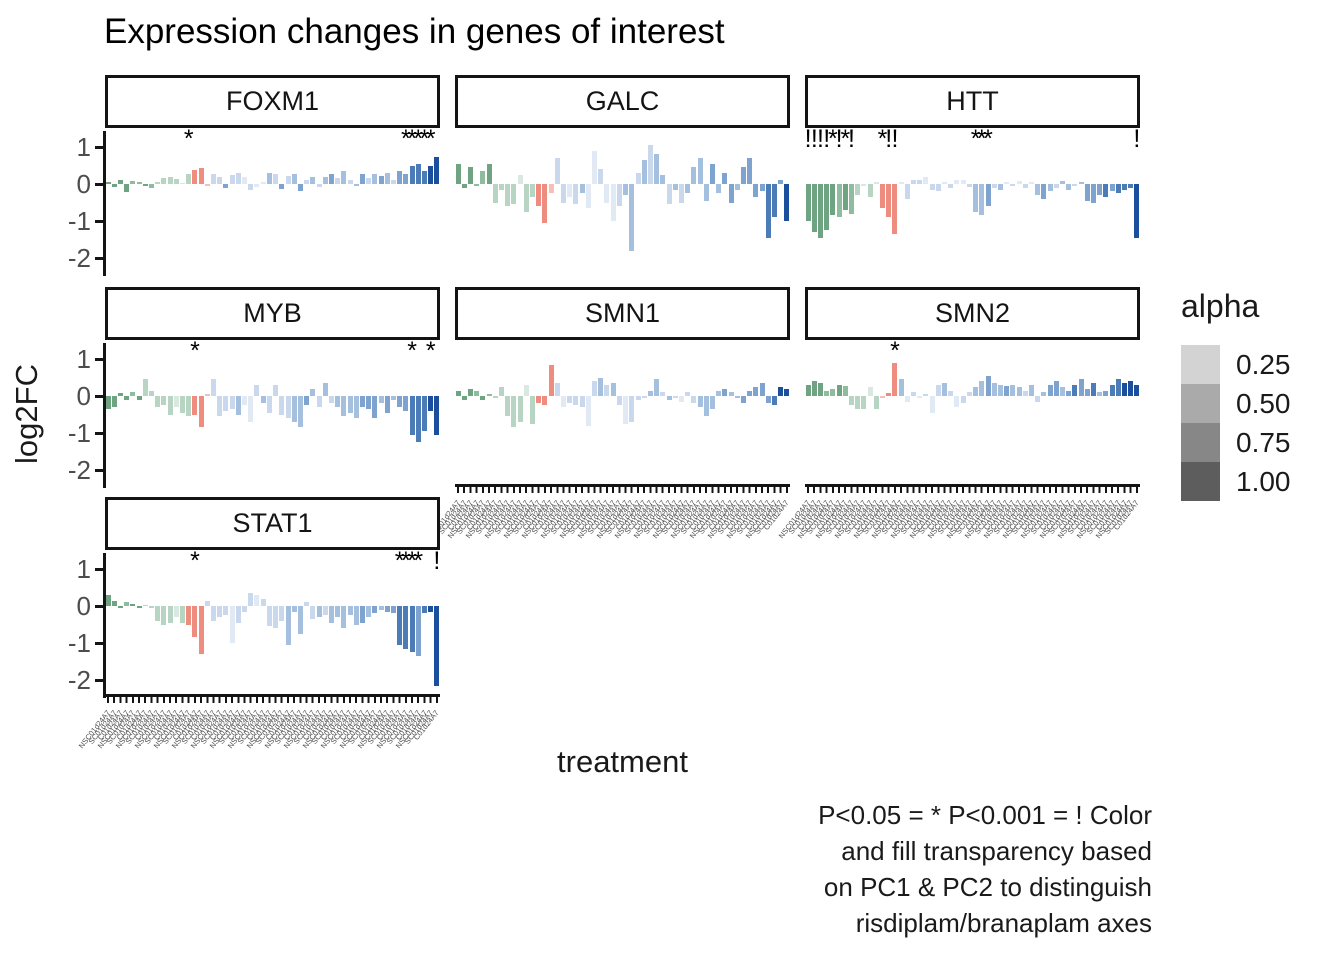  I want to click on y-tick-label: -2, so click(79, 680).